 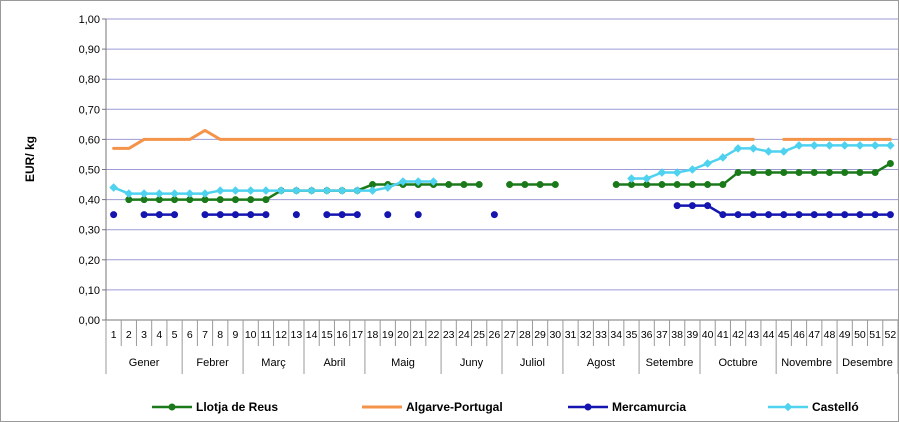 I want to click on y-tick-label: 0,00, so click(x=89, y=321).